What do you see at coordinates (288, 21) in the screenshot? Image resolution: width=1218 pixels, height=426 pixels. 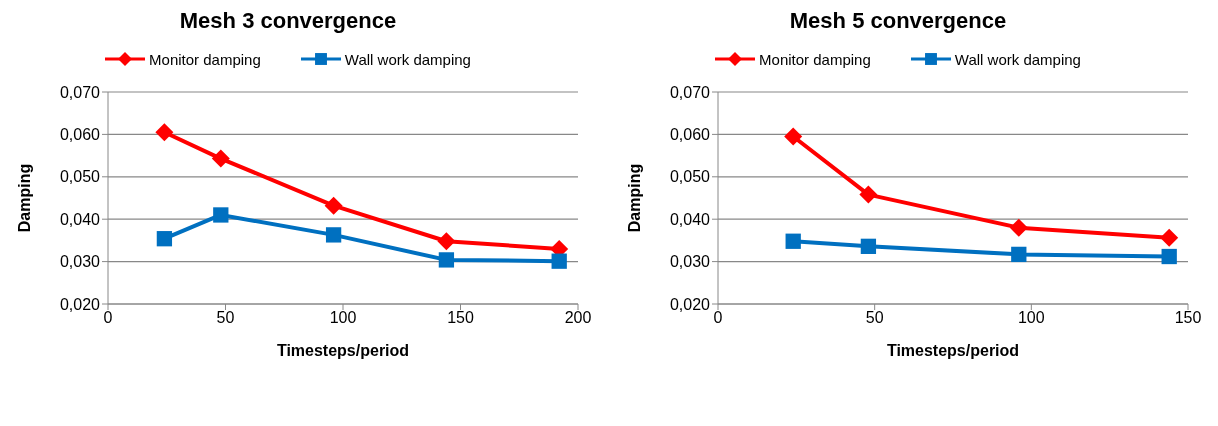 I see `chart-title: Mesh 3 convergence` at bounding box center [288, 21].